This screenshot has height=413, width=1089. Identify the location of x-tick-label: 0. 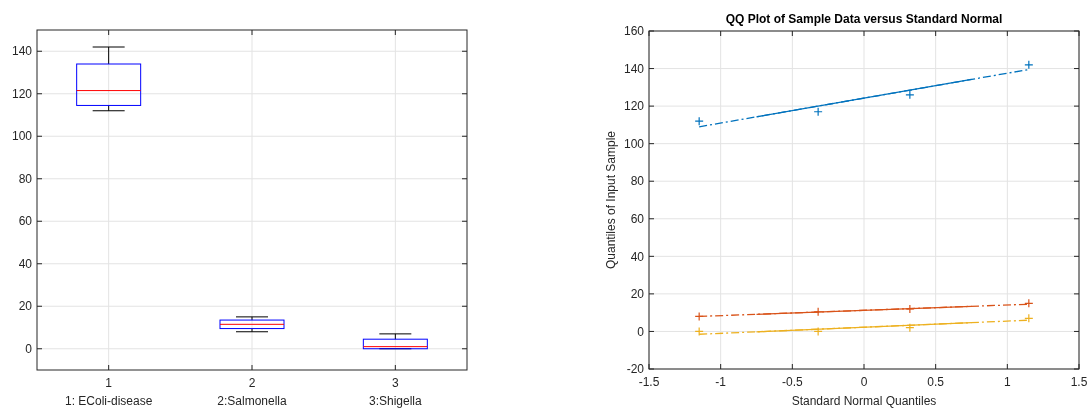
(864, 382).